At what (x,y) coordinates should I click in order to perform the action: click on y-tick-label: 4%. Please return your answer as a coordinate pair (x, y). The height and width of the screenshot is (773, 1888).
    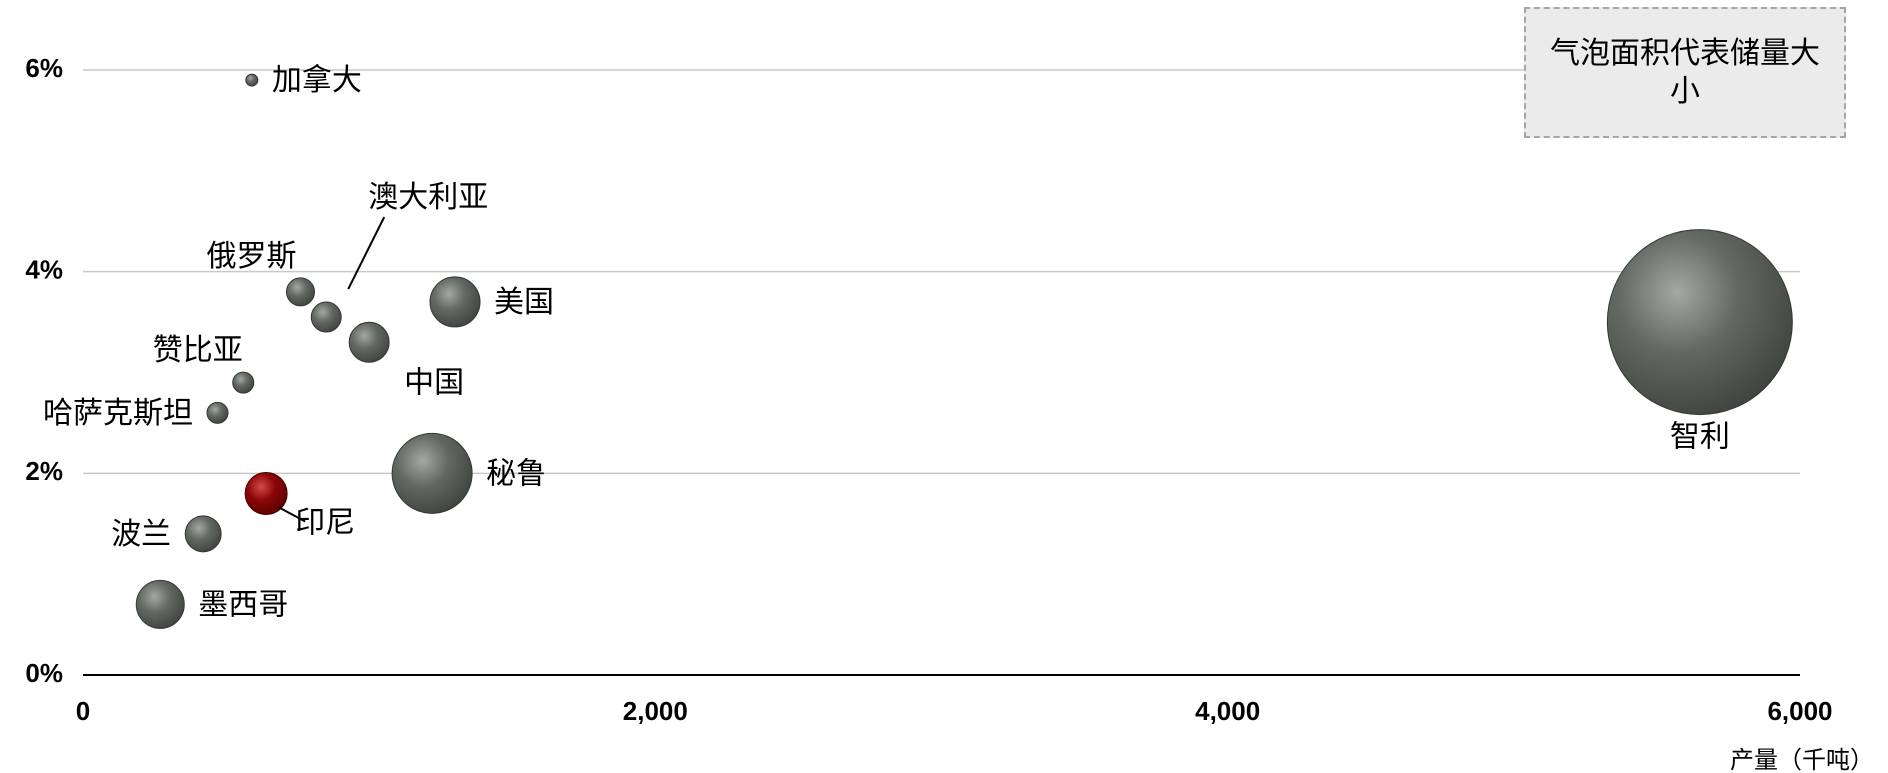
    Looking at the image, I should click on (44, 270).